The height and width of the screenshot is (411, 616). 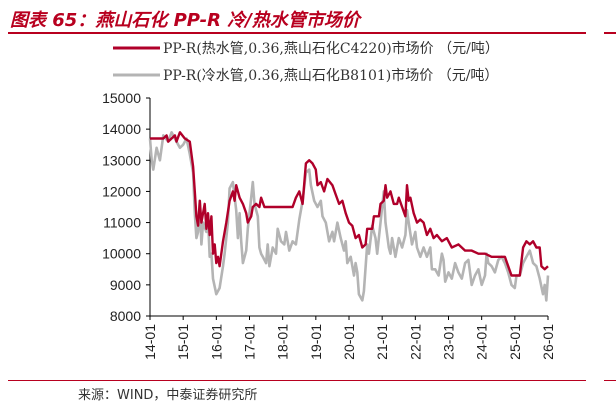 What do you see at coordinates (283, 342) in the screenshot?
I see `x-tick-label: 18-01` at bounding box center [283, 342].